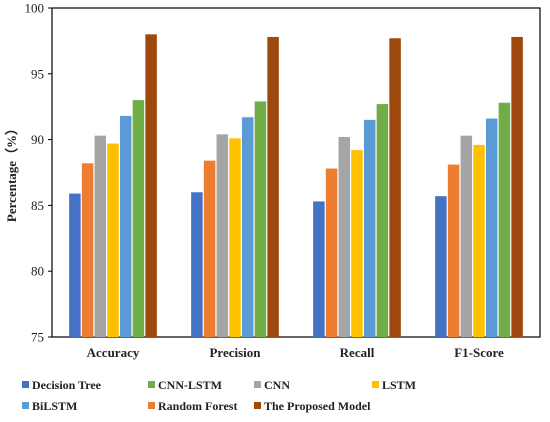 The width and height of the screenshot is (550, 422). Describe the element at coordinates (35, 173) in the screenshot. I see `y-axis-labels: 75 80 85 90 95 100` at that location.